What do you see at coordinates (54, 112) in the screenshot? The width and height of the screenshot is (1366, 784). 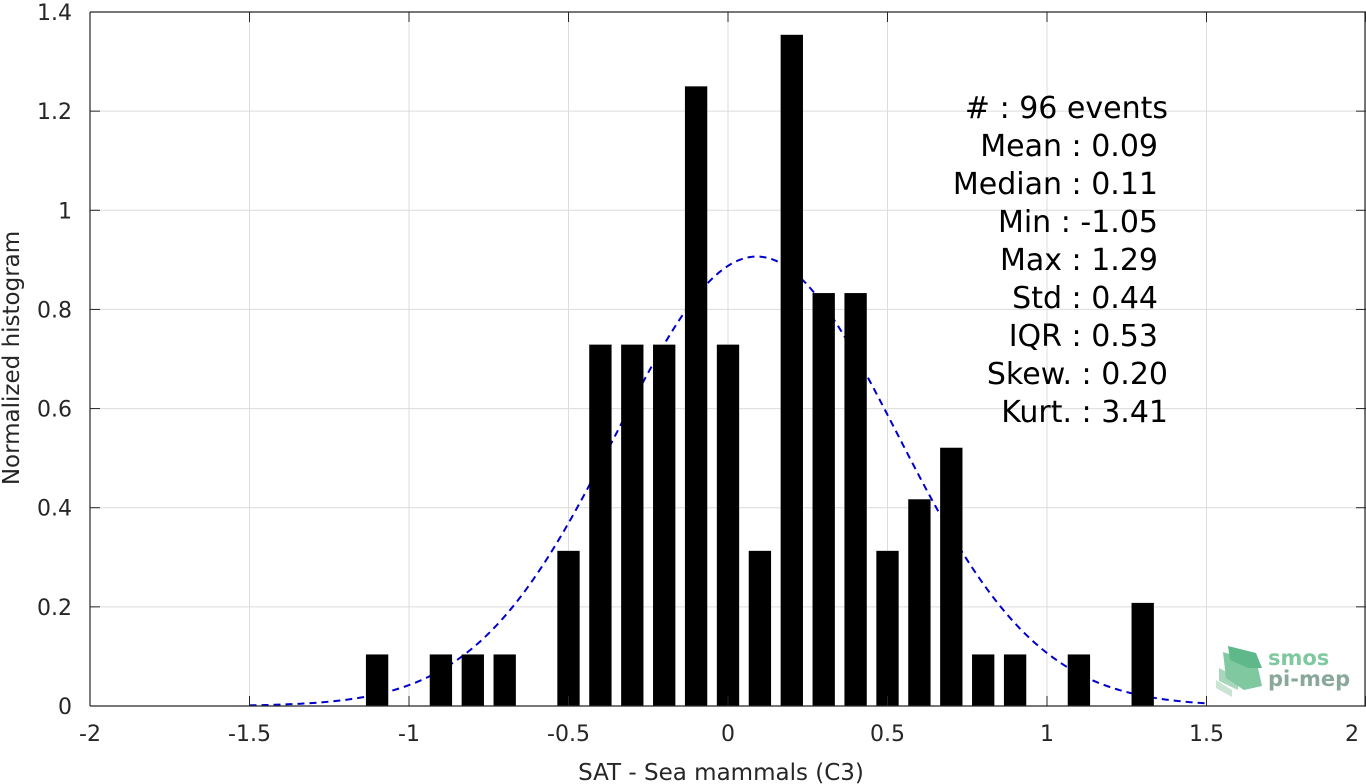 I see `y-tick-label: 1.2` at bounding box center [54, 112].